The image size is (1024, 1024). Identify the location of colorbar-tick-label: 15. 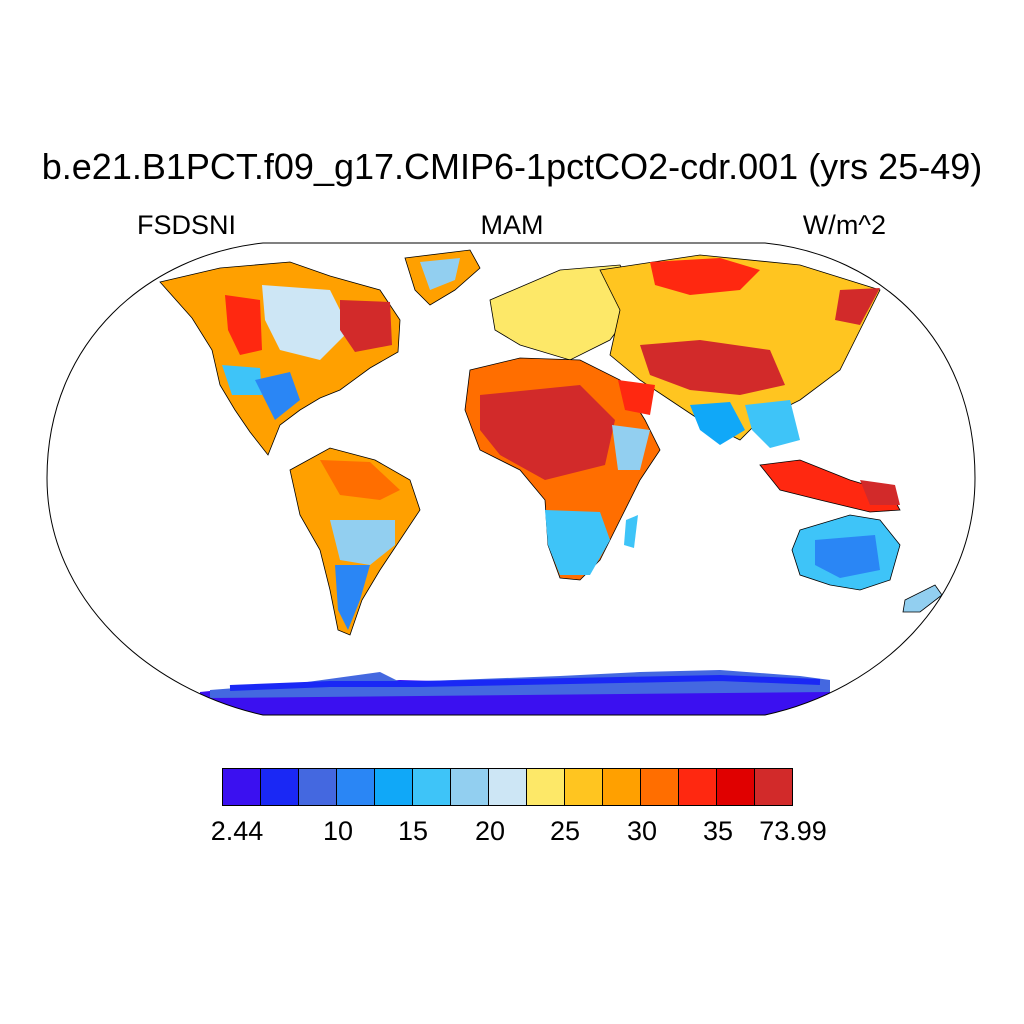
(413, 831).